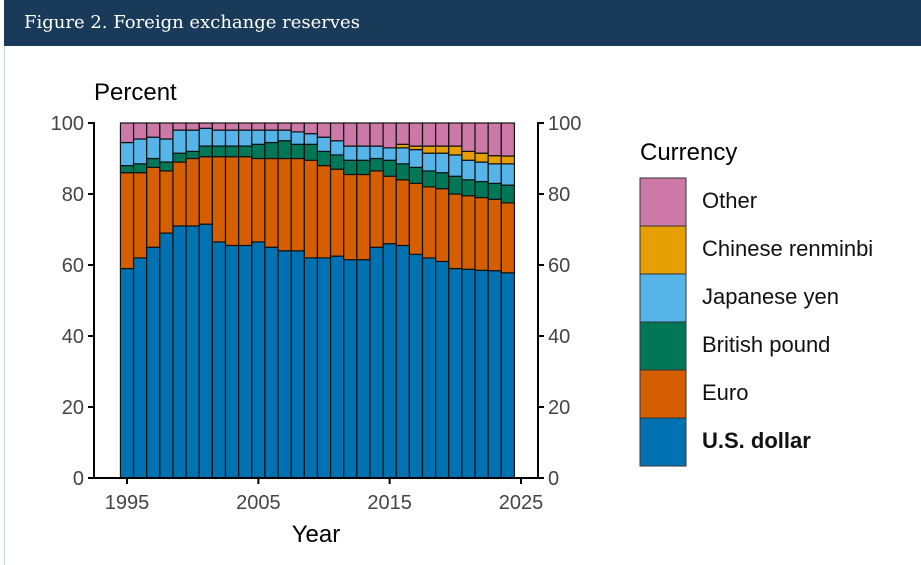 The width and height of the screenshot is (921, 565). I want to click on bar-segment-euro-2006, so click(271, 202).